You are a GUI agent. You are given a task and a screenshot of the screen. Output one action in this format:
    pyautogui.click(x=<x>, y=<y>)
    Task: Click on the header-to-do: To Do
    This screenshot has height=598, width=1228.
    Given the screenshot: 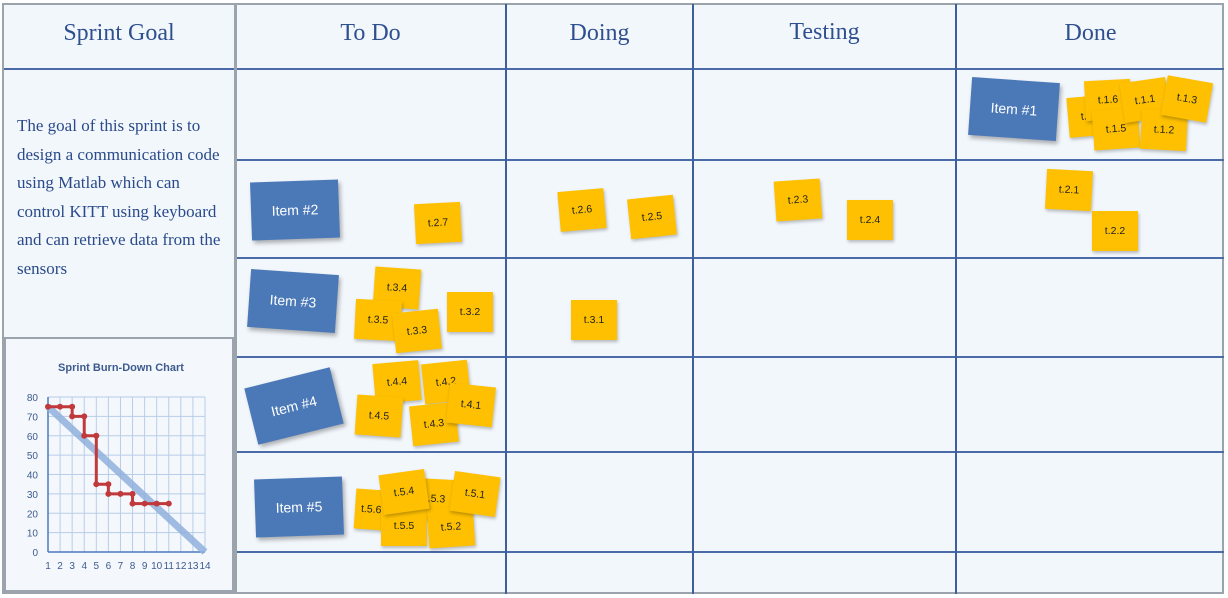 What is the action you would take?
    pyautogui.click(x=370, y=33)
    